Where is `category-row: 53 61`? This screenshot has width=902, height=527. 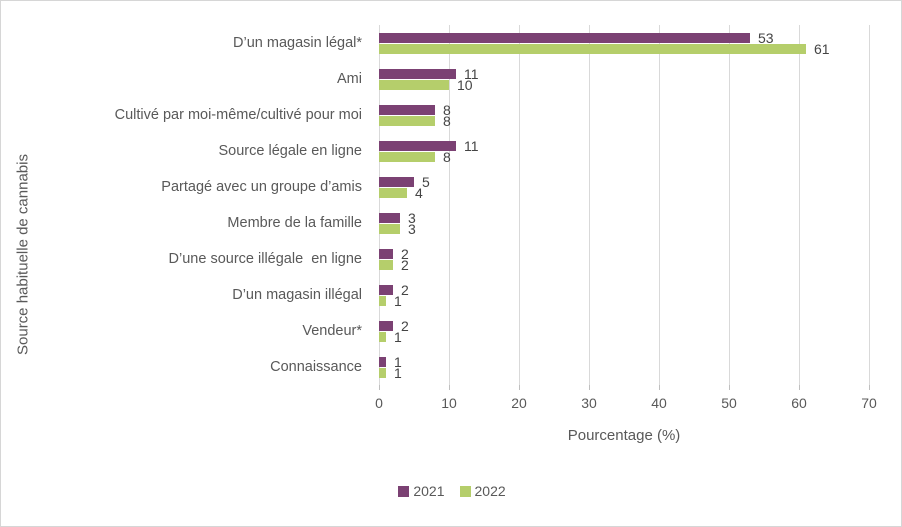
category-row: 53 61 is located at coordinates (624, 43).